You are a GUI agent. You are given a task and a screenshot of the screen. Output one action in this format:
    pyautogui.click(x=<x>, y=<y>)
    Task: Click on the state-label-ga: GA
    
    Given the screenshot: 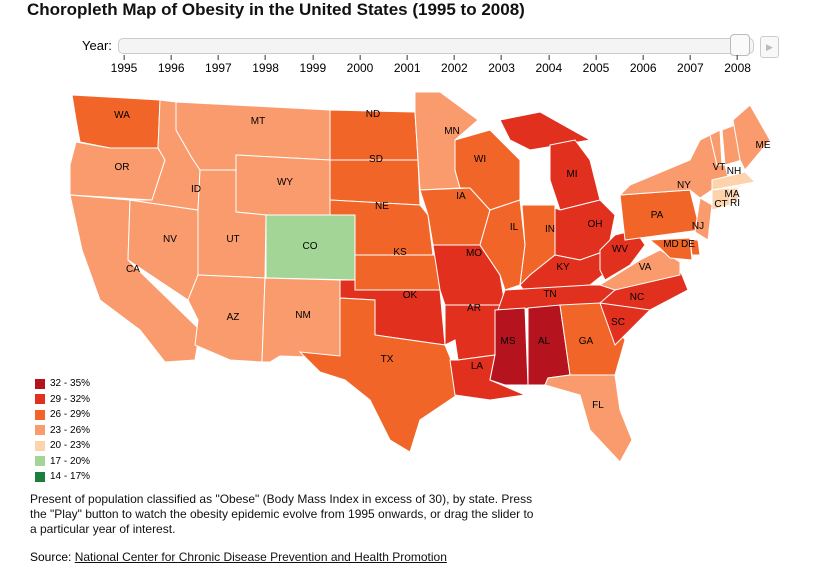 What is the action you would take?
    pyautogui.click(x=586, y=341)
    